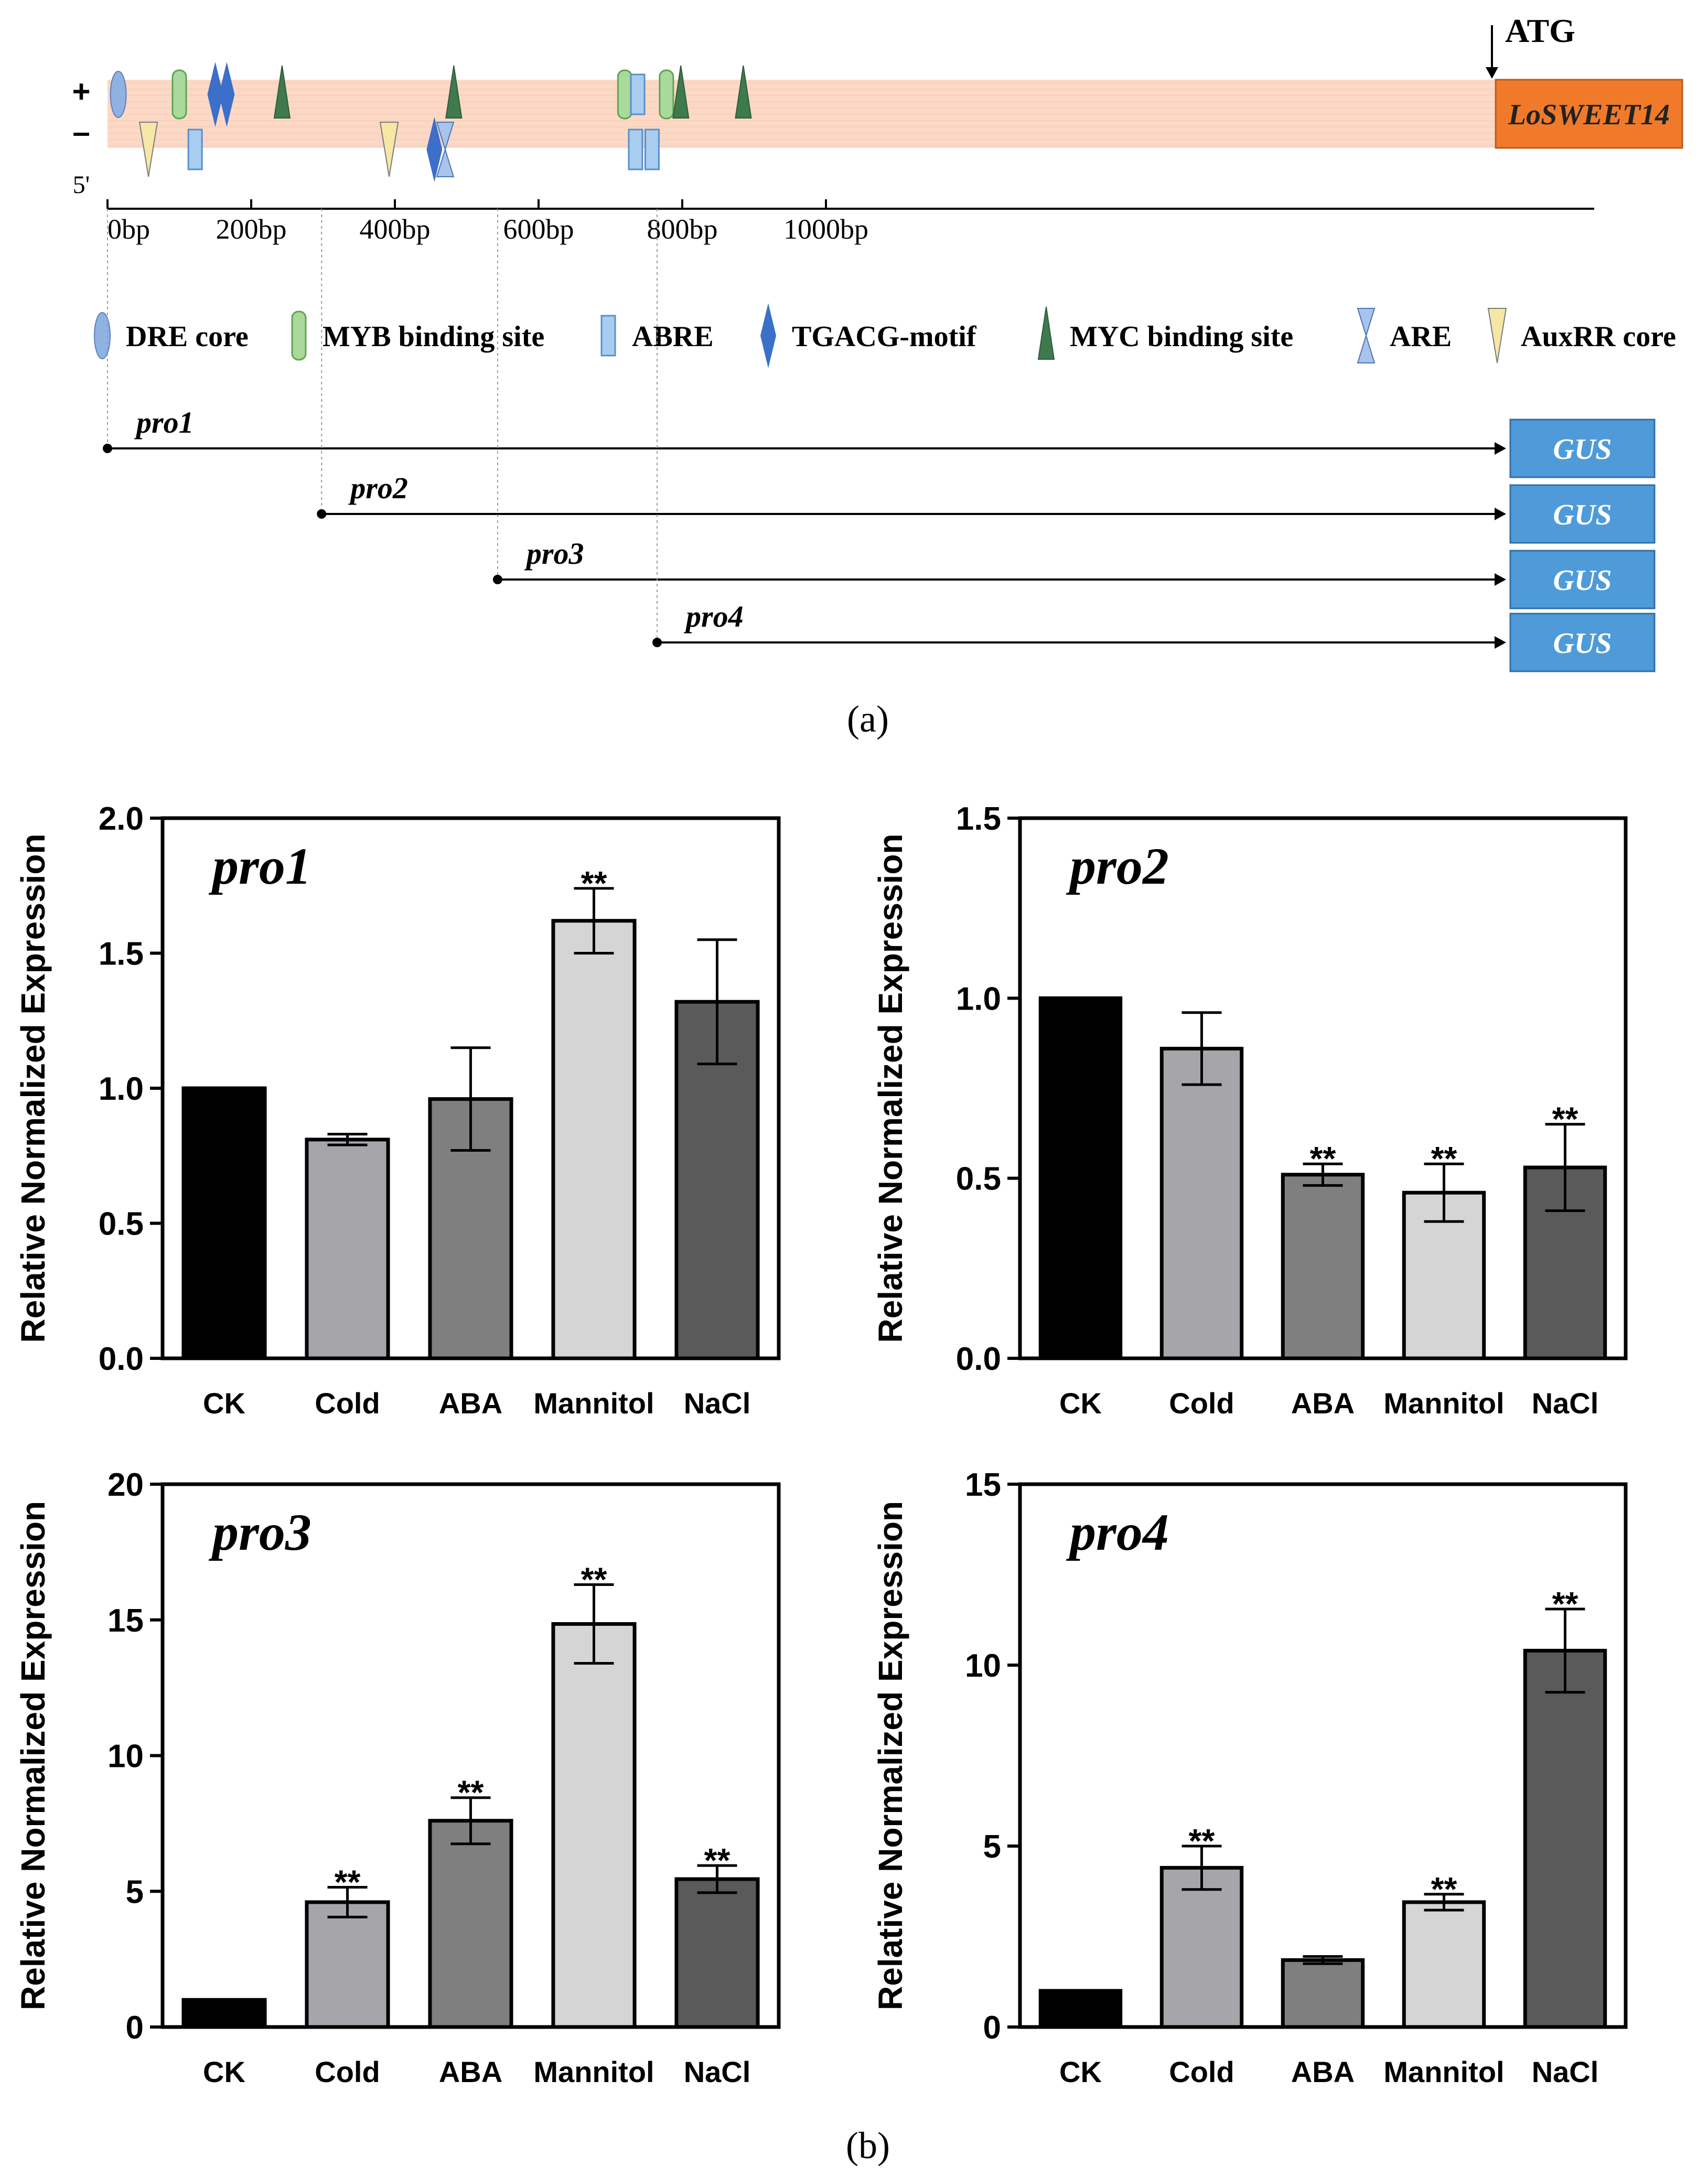  I want to click on gene-box, so click(1589, 114).